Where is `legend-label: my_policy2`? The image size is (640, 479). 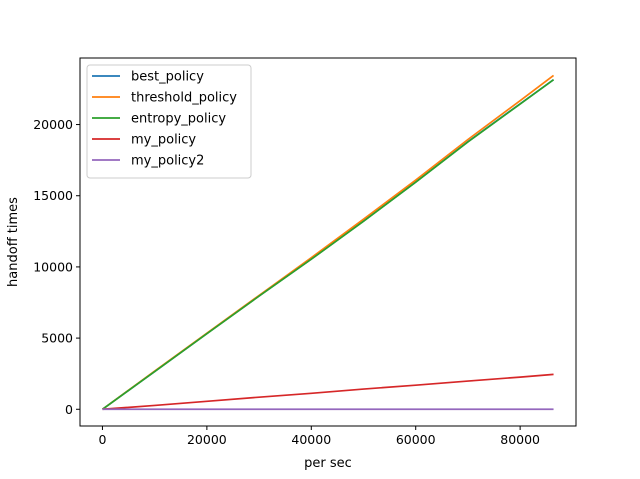 legend-label: my_policy2 is located at coordinates (167, 161).